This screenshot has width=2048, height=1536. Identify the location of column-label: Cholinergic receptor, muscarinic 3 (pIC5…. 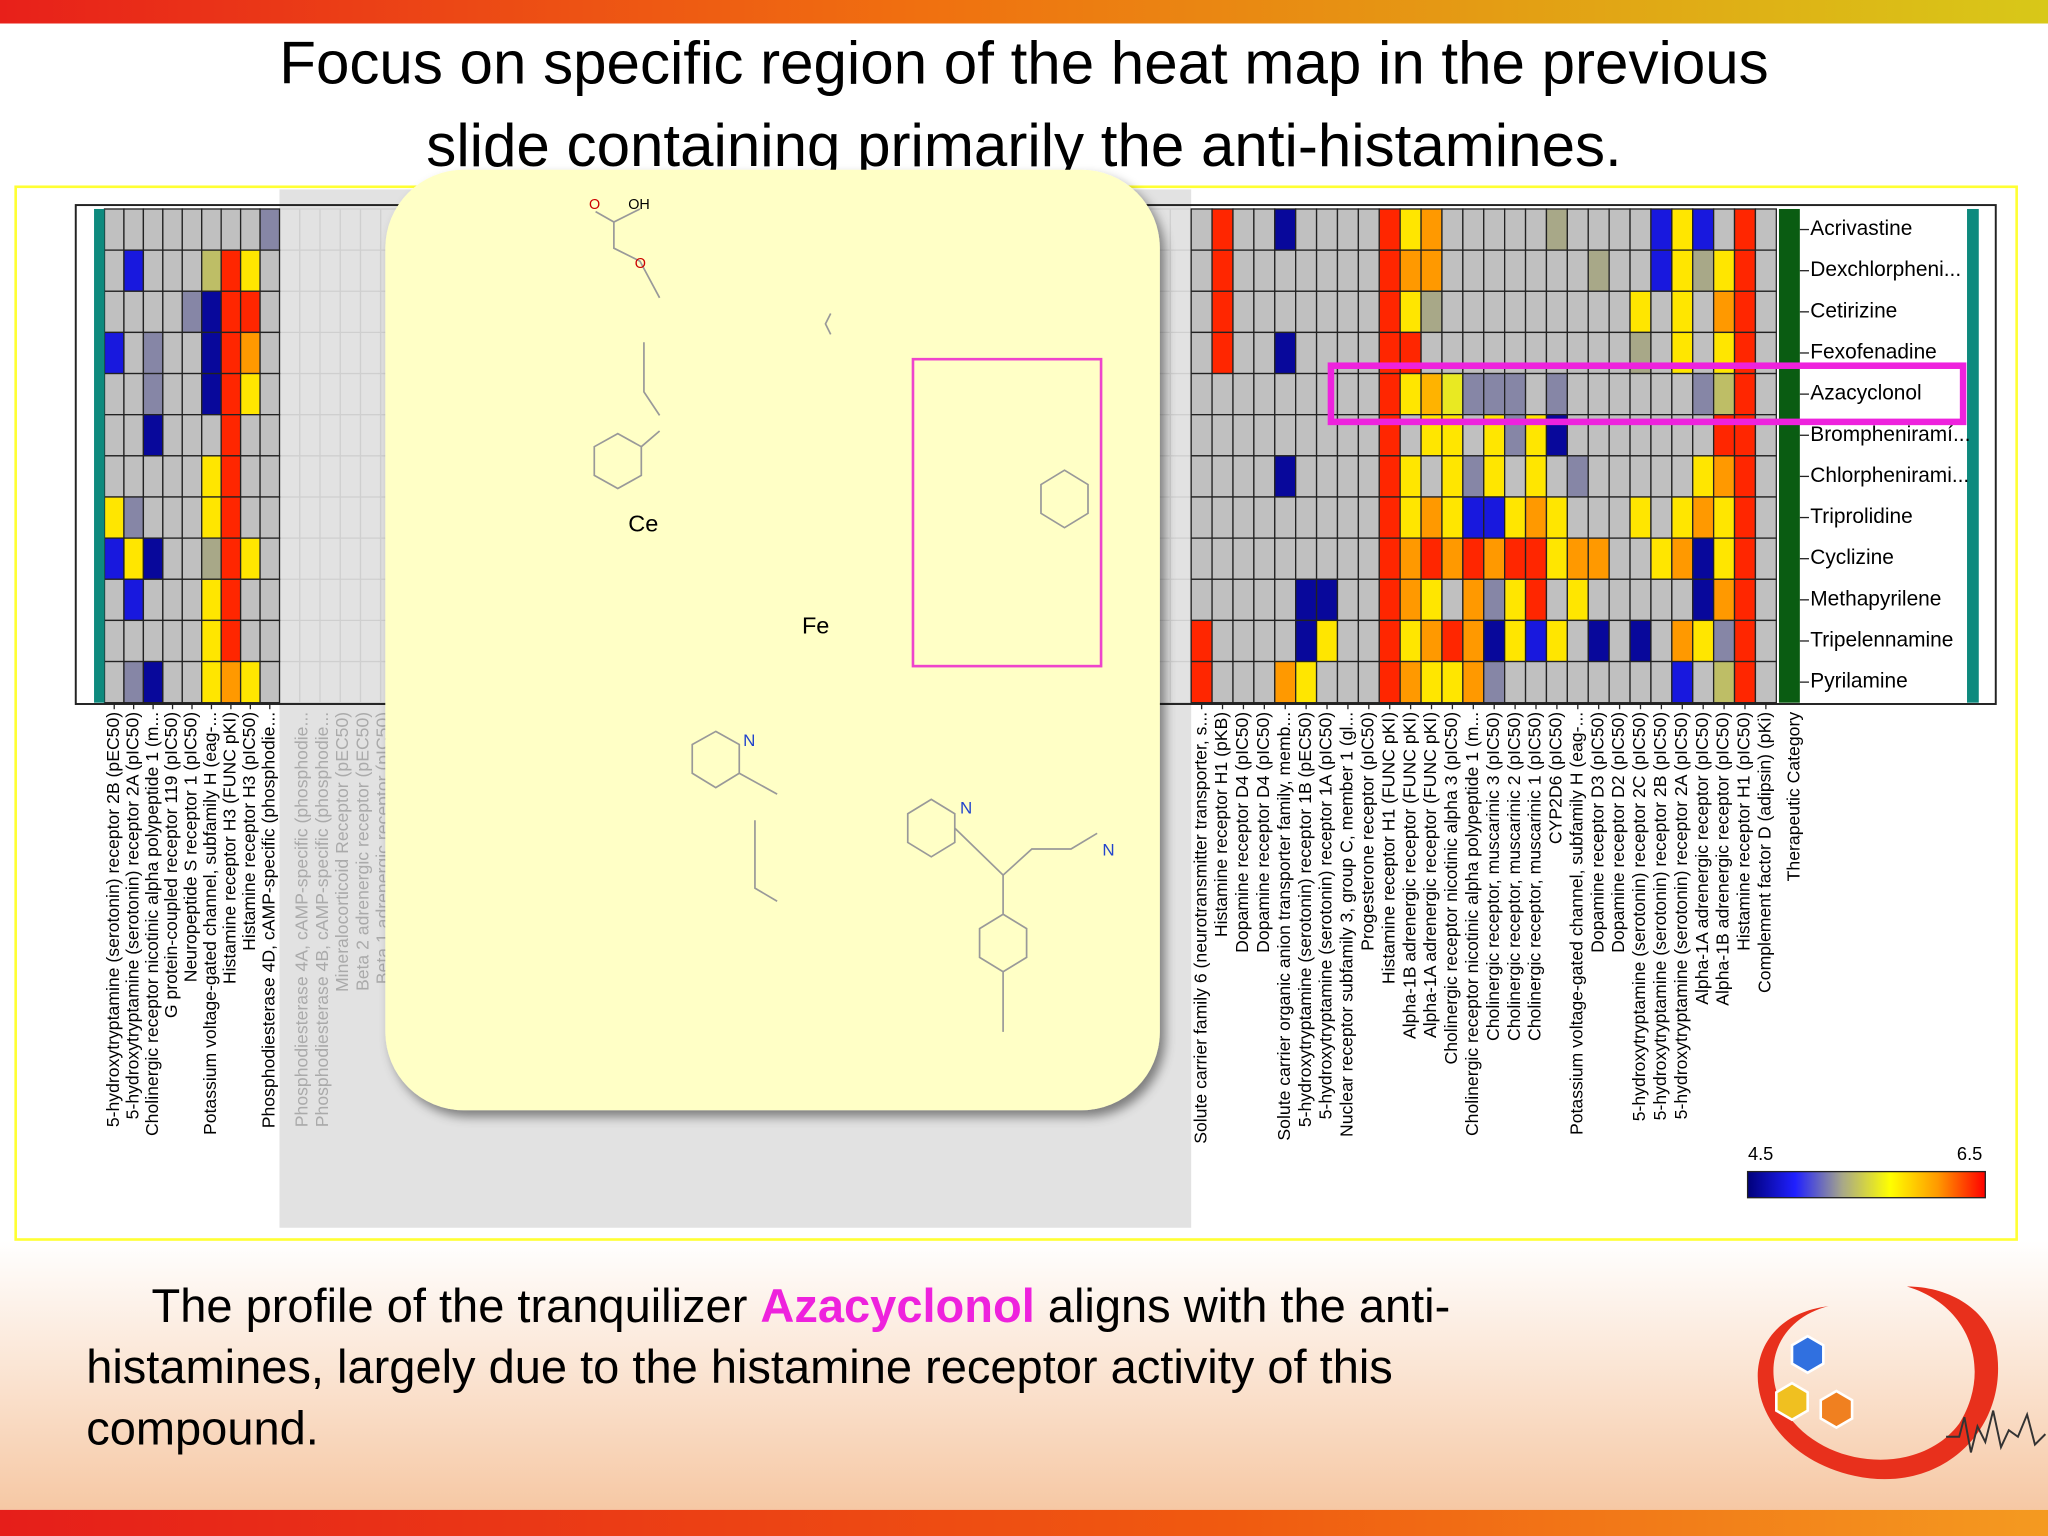
(1493, 876).